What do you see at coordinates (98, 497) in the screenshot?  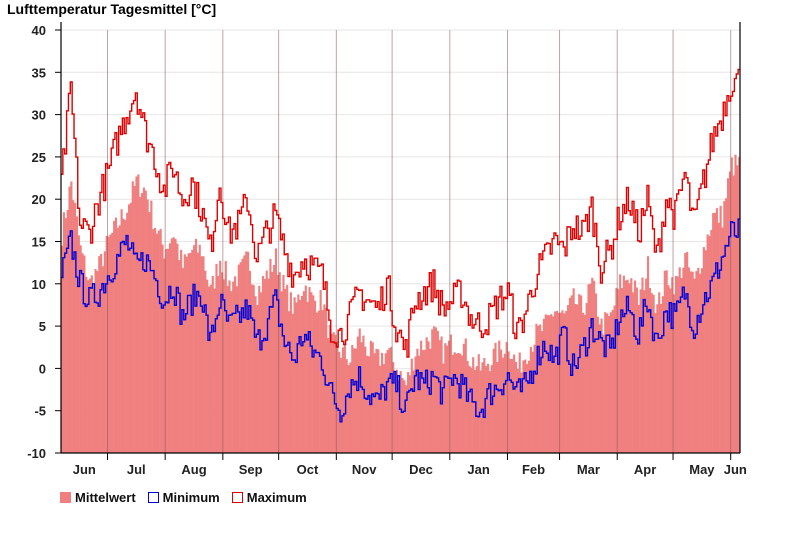 I see `legend-item-mean: Mittelwert` at bounding box center [98, 497].